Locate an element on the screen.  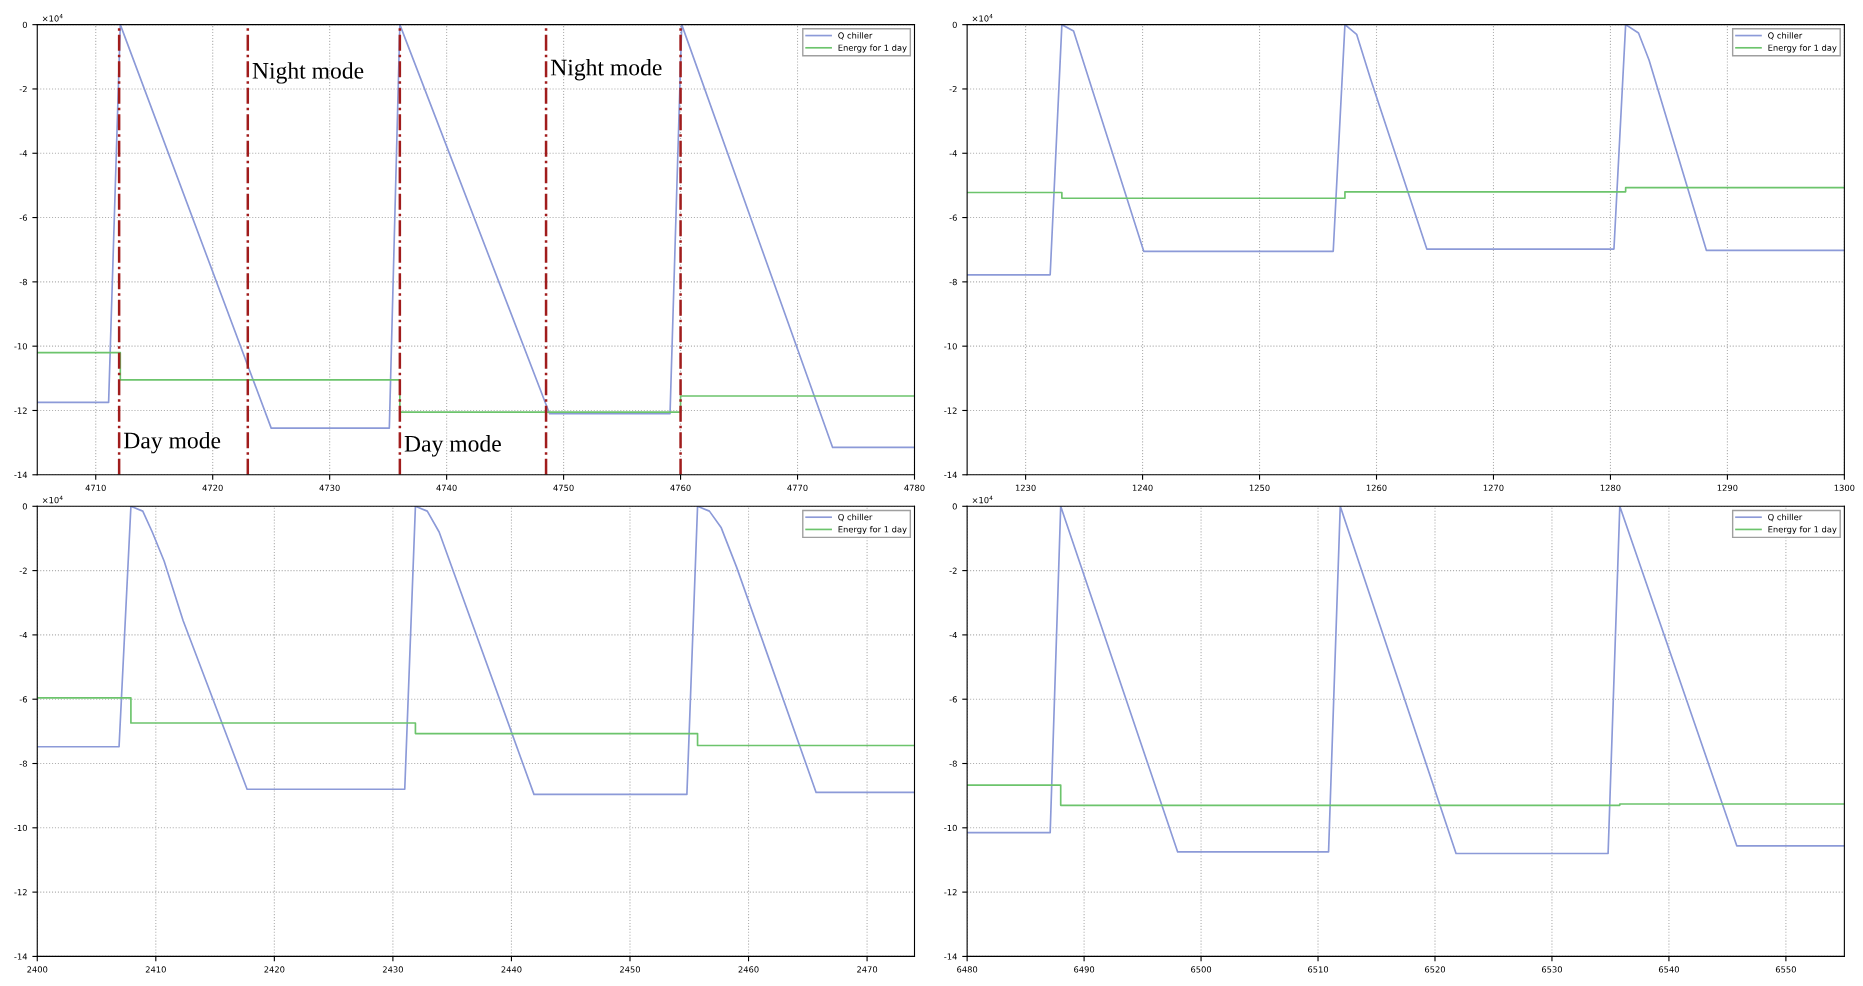
x-tick-label: 4730 is located at coordinates (329, 487).